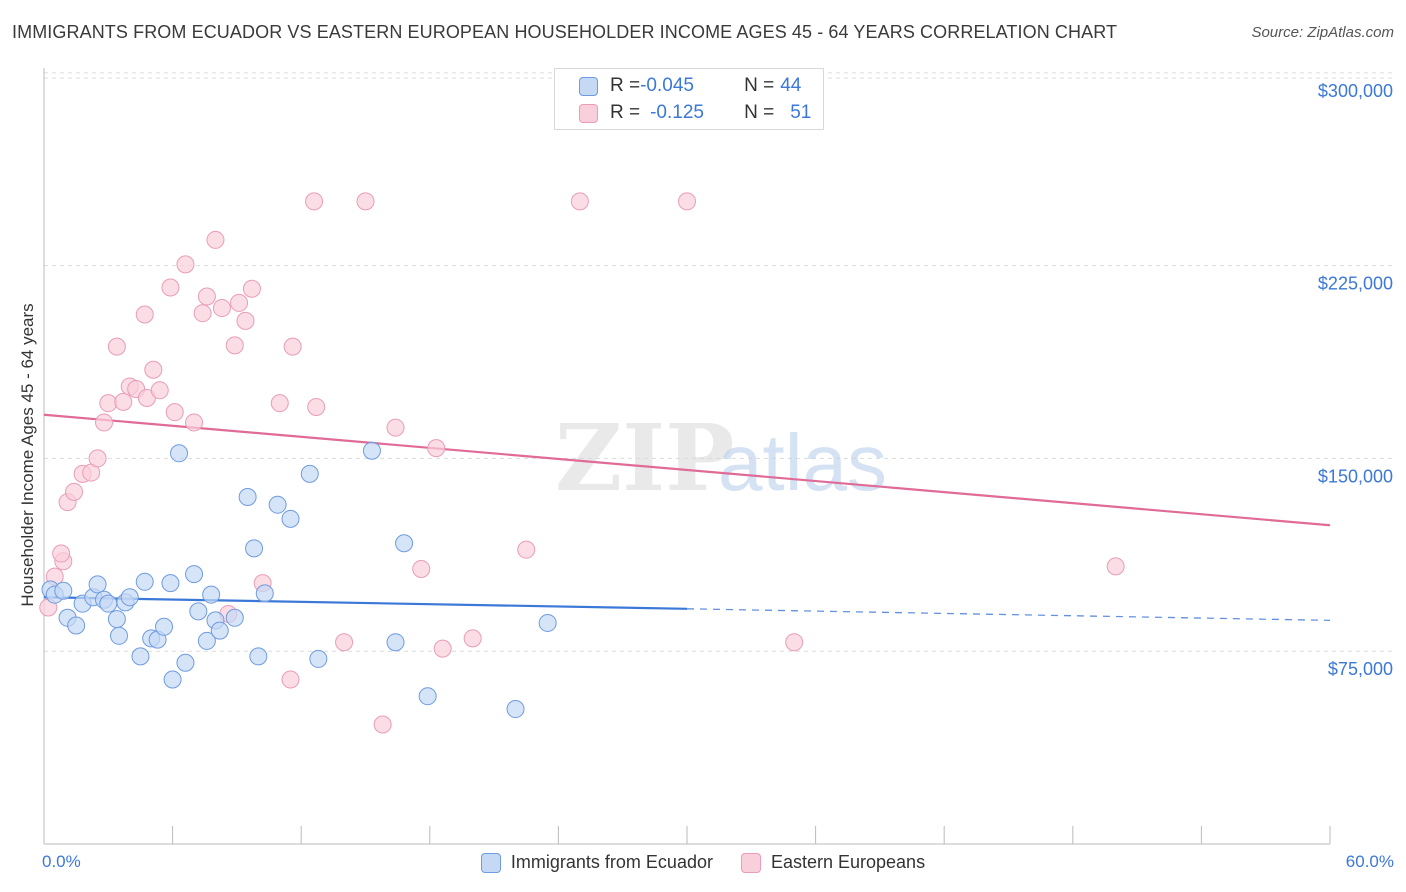  Describe the element at coordinates (365, 603) in the screenshot. I see `trend-line-ecuador` at that location.